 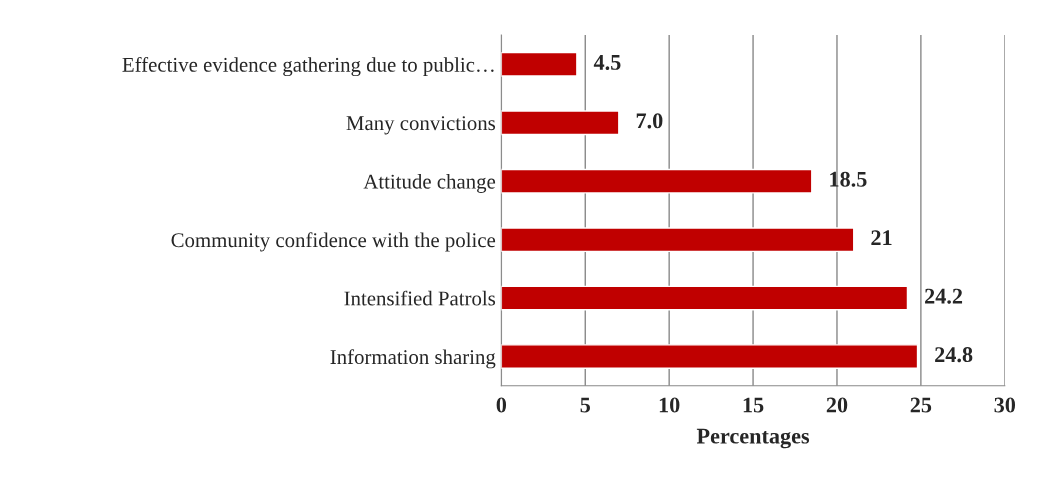 What do you see at coordinates (421, 125) in the screenshot?
I see `y-tick-label: Many convictions` at bounding box center [421, 125].